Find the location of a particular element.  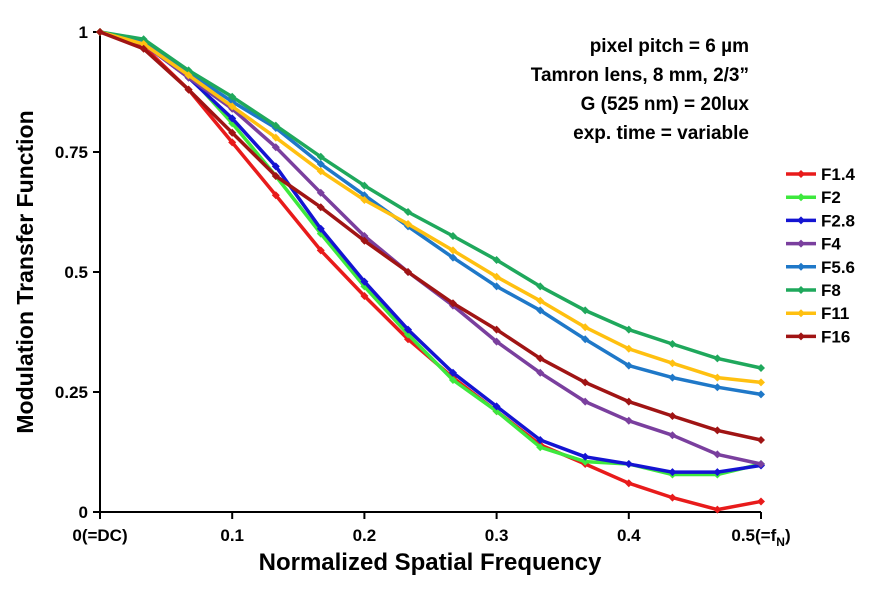

y-tick-label: 0 is located at coordinates (83, 512).